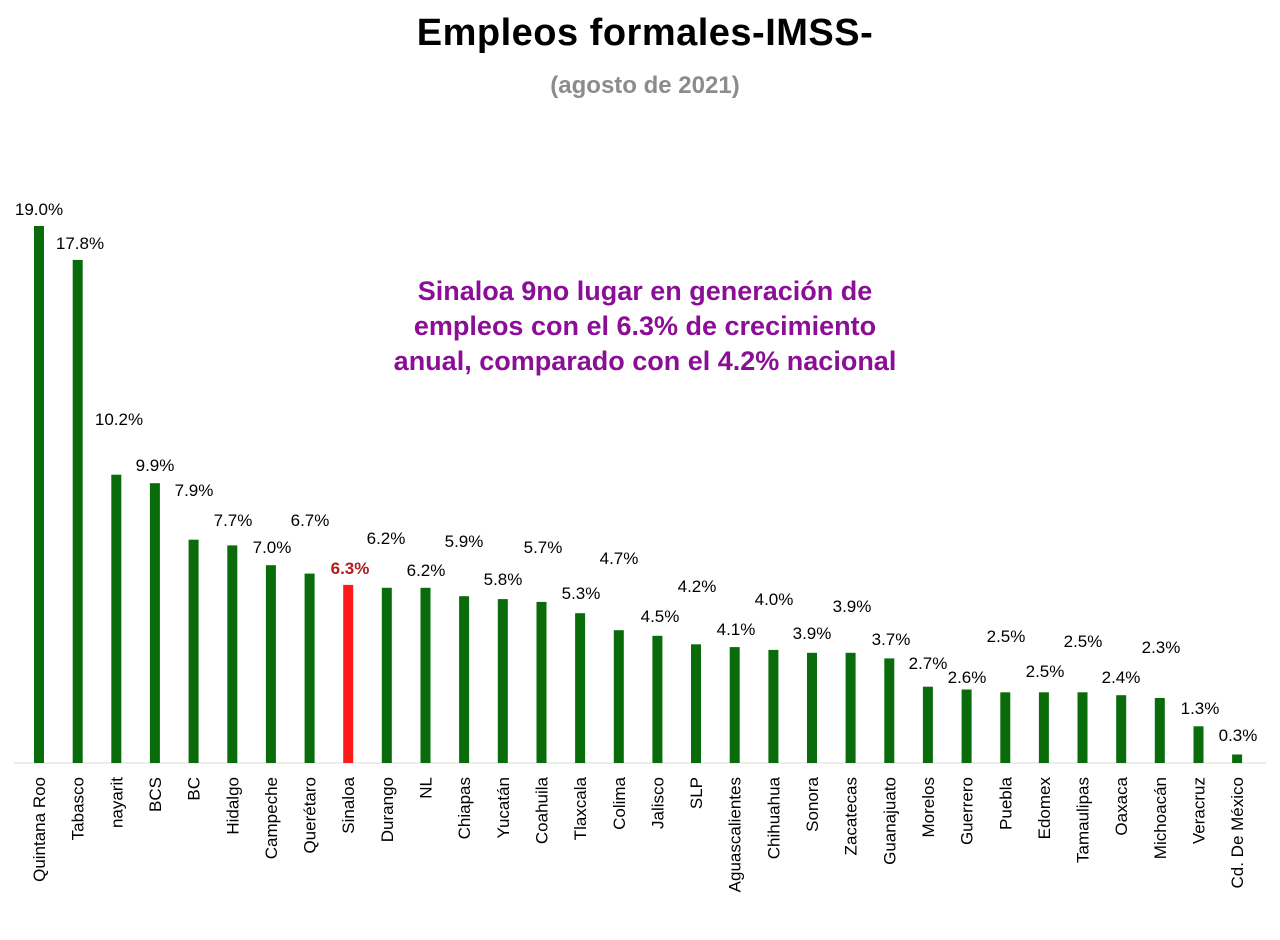  What do you see at coordinates (645, 33) in the screenshot?
I see `chart-title: Empleos formales-IMSS-` at bounding box center [645, 33].